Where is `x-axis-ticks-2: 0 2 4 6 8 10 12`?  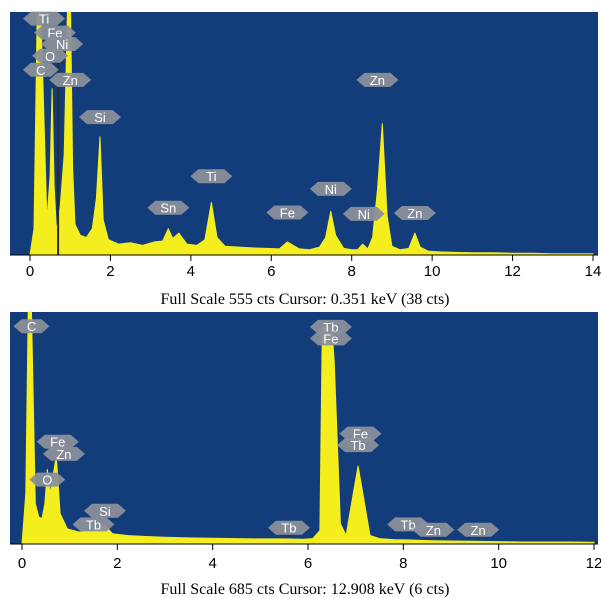 x-axis-ticks-2: 0 2 4 6 8 10 12 is located at coordinates (305, 557).